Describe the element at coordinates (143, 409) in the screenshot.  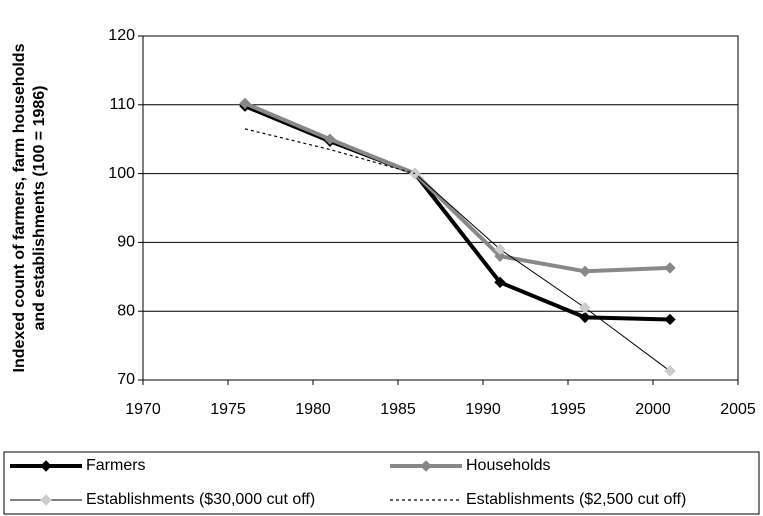
I see `x-tick-label: 1970` at that location.